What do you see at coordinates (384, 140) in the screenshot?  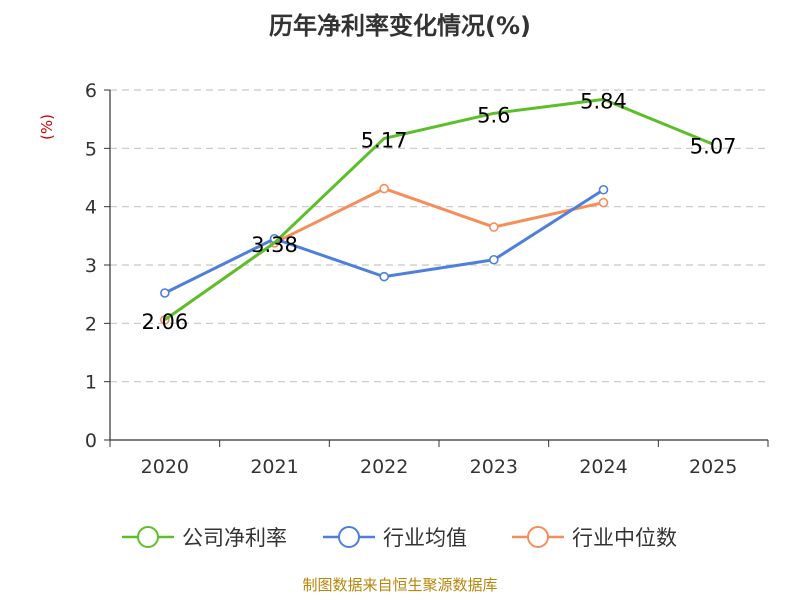 I see `data-label: 5.17` at bounding box center [384, 140].